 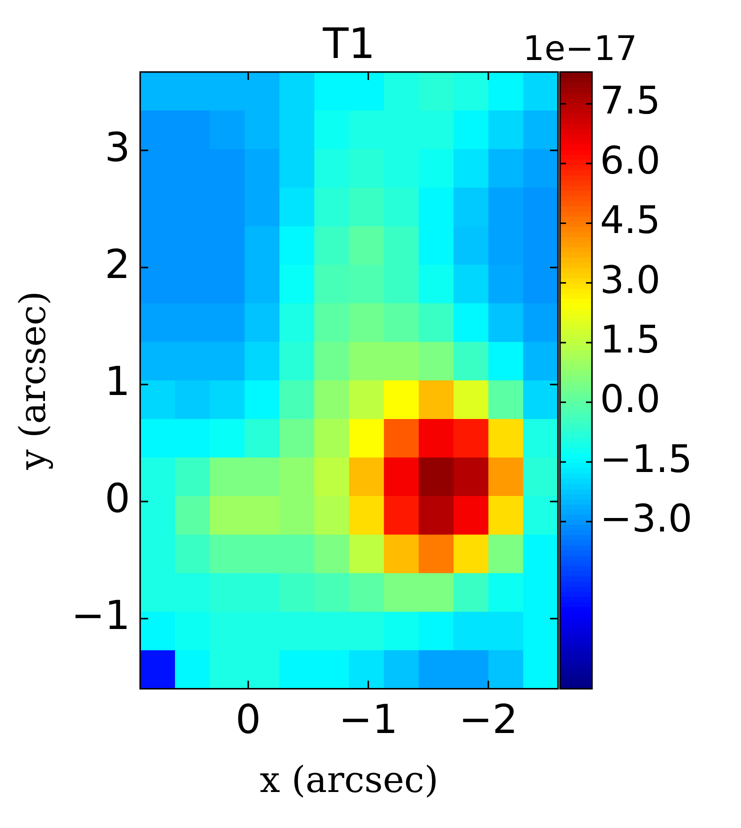 I want to click on color-bar-label: −3.0, so click(x=646, y=518).